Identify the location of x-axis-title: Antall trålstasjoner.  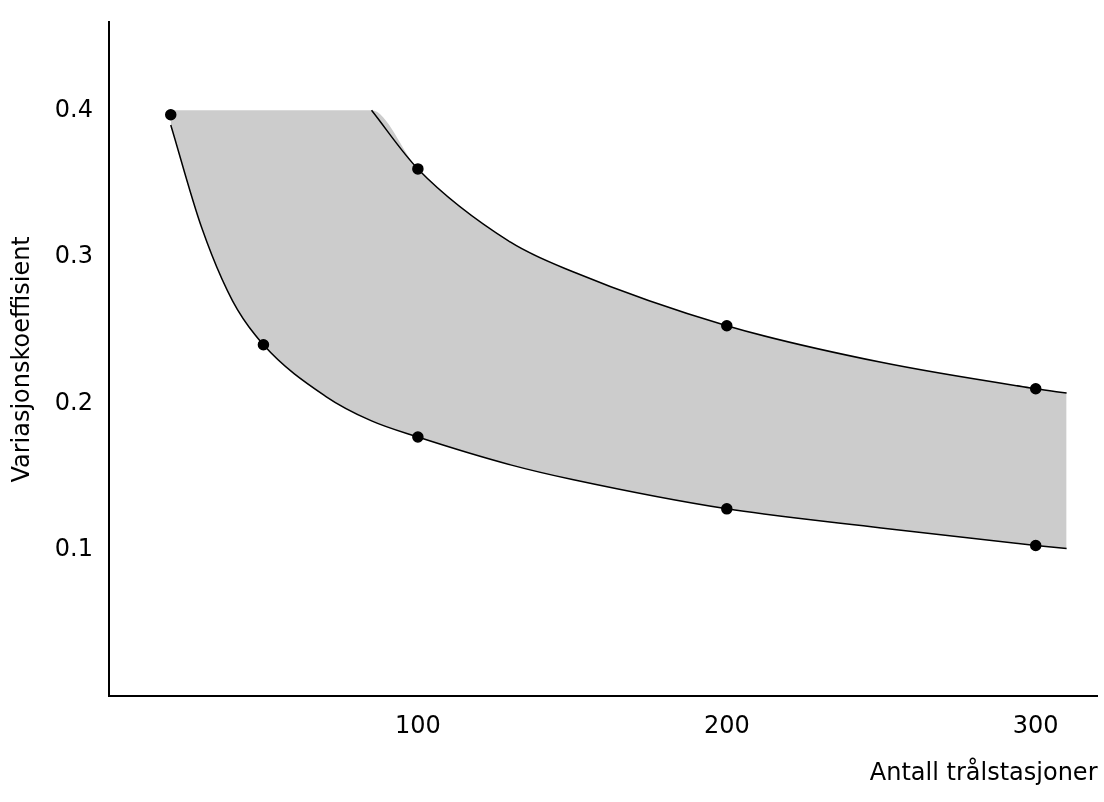
(983, 771).